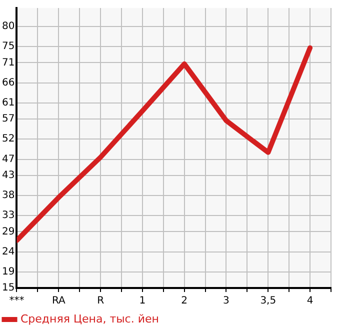 This screenshot has width=345, height=335. Describe the element at coordinates (226, 301) in the screenshot. I see `x-tick-label: 3` at that location.